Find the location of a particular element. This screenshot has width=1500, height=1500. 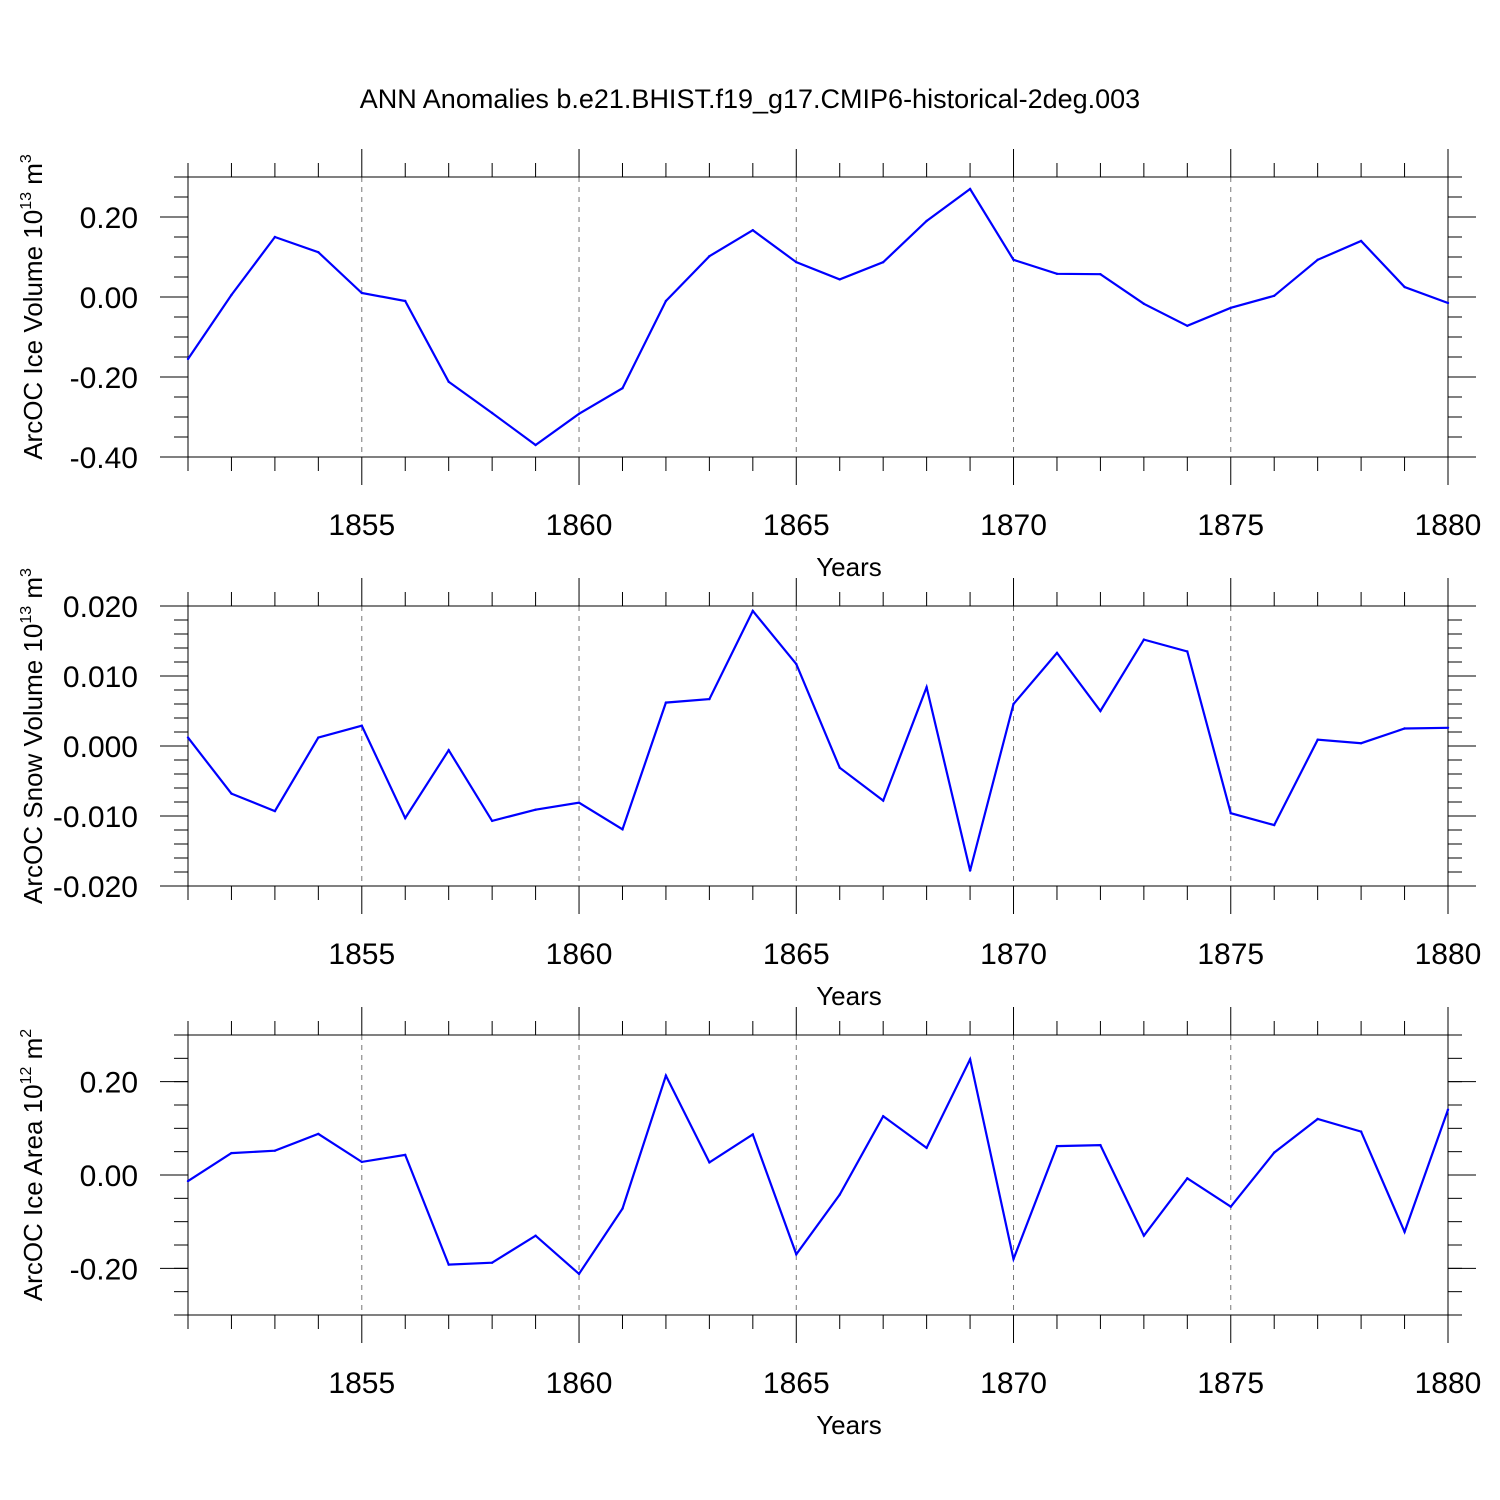

y-axis-label-exponent: 13 is located at coordinates (26, 201).